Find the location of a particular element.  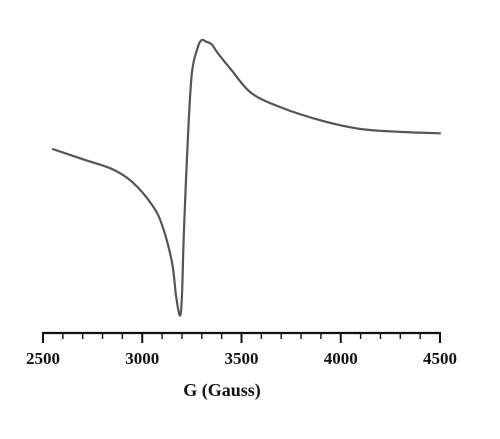

x-axis-title: G (Gauss) is located at coordinates (222, 390).